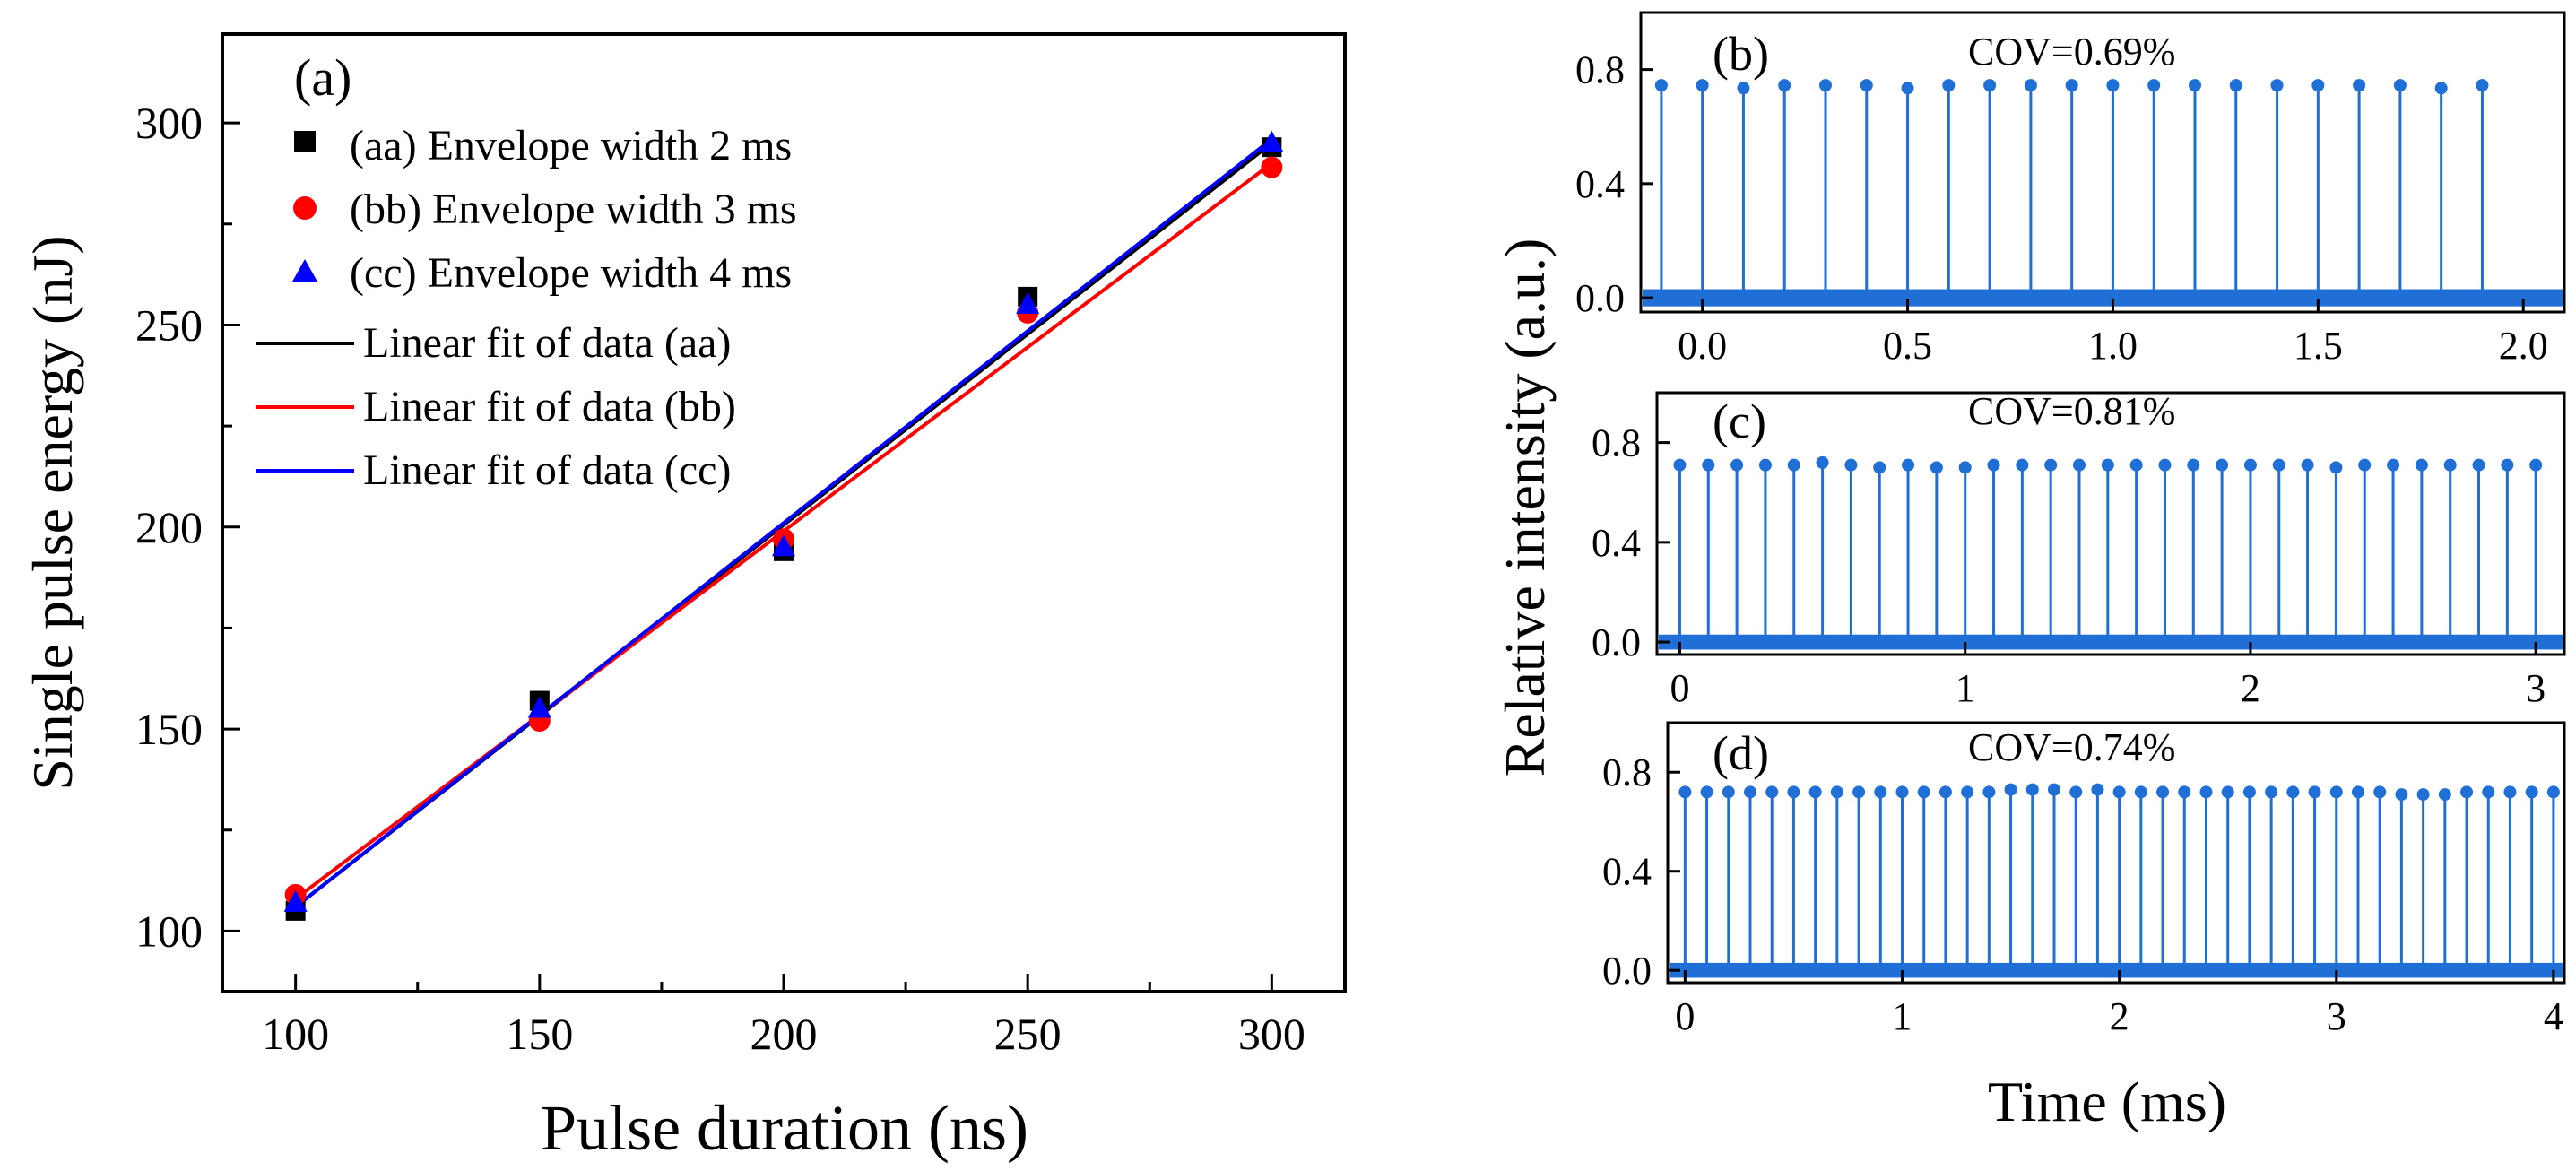 The height and width of the screenshot is (1171, 2576). Describe the element at coordinates (571, 145) in the screenshot. I see `legend-label-aa: (aa) Envelope width 2 ms` at that location.